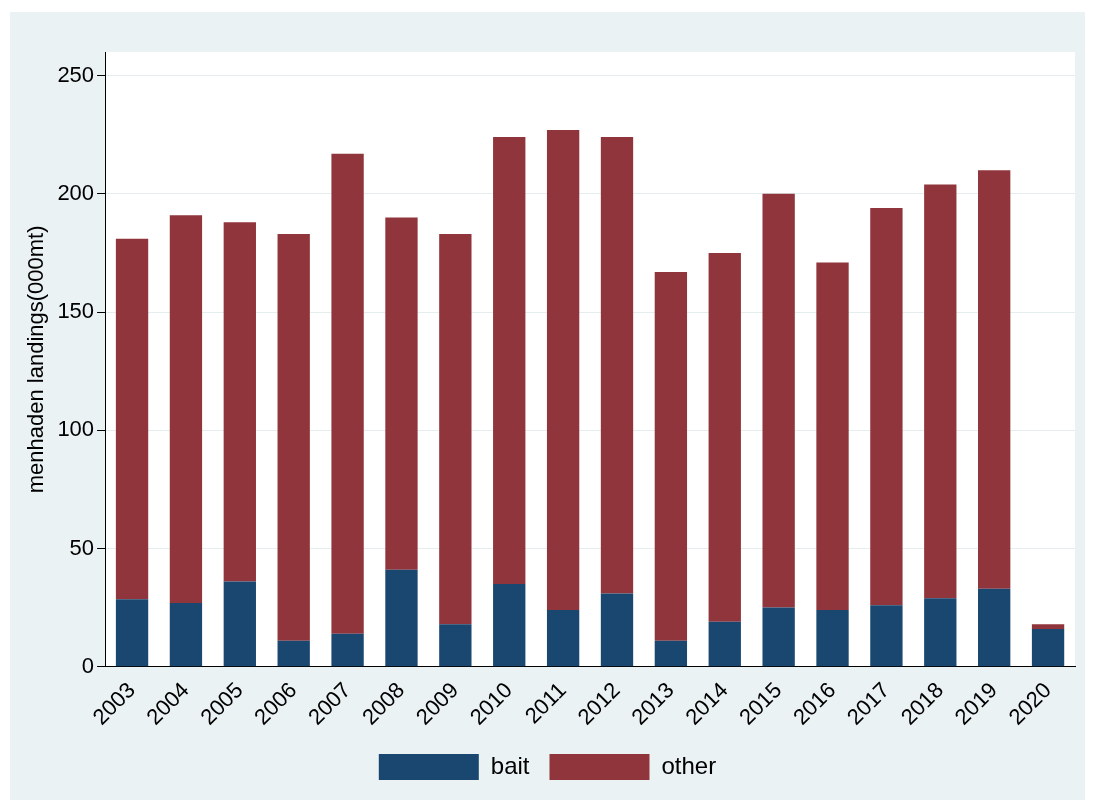  What do you see at coordinates (88, 665) in the screenshot?
I see `y-tick-label: 0` at bounding box center [88, 665].